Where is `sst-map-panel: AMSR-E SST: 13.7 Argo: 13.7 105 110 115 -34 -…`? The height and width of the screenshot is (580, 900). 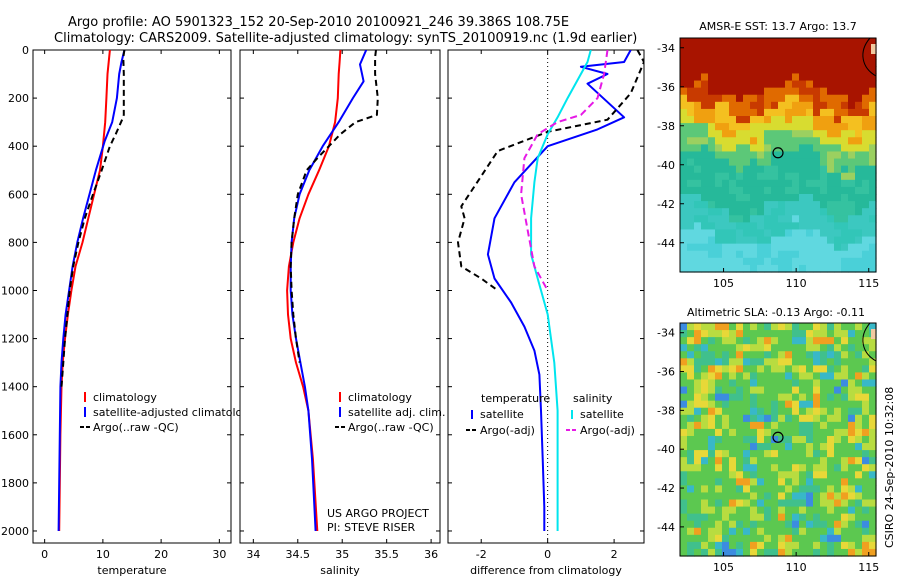 sst-map-panel: AMSR-E SST: 13.7 Argo: 13.7 105 110 115 -34 -… is located at coordinates (768, 155).